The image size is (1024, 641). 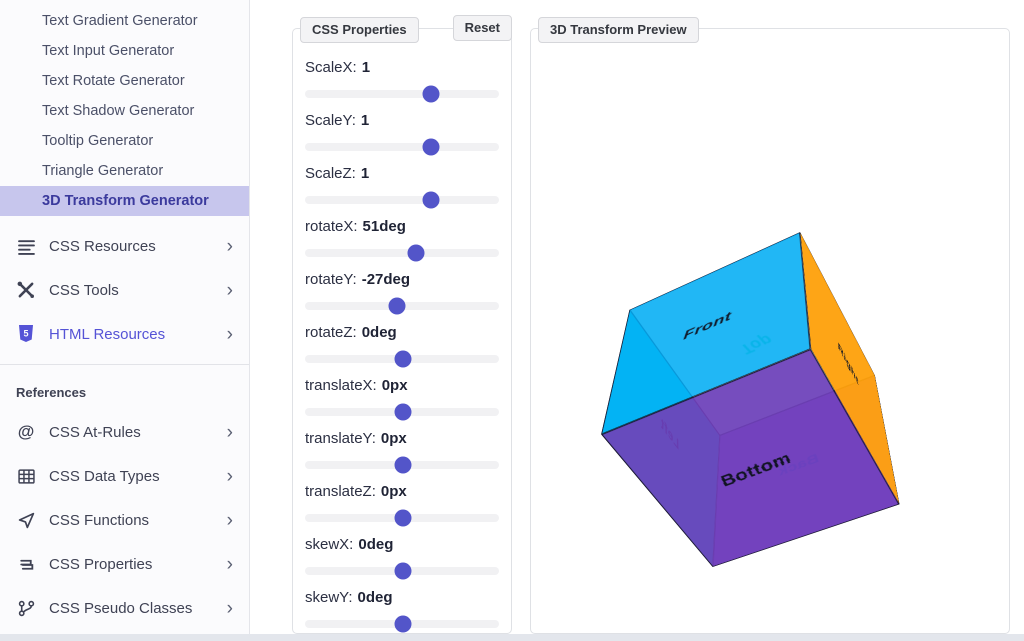 What do you see at coordinates (121, 608) in the screenshot?
I see `sidebar-item-label: CSS Pseudo Classes` at bounding box center [121, 608].